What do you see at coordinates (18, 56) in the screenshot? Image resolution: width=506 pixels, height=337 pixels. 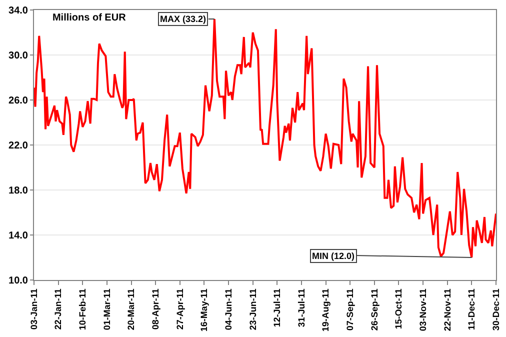 I see `y-tick-label: 30.0` at bounding box center [18, 56].